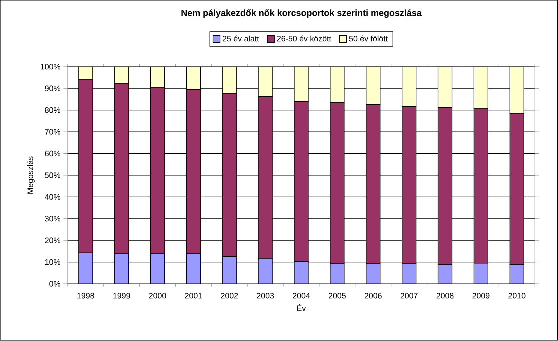 This screenshot has width=558, height=341. Describe the element at coordinates (302, 14) in the screenshot. I see `chart-title: Nem pályakezdők nők korcsoportok szerinti megoszlása` at that location.